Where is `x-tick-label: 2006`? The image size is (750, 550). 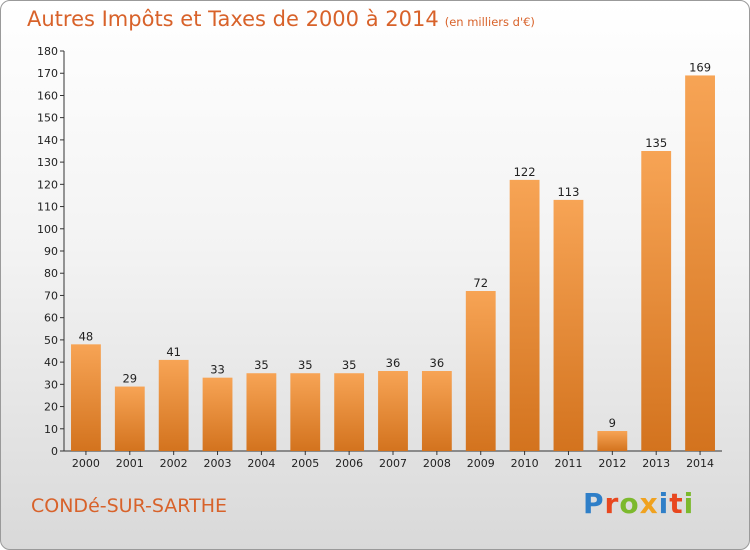
x-tick-label: 2006 is located at coordinates (349, 463).